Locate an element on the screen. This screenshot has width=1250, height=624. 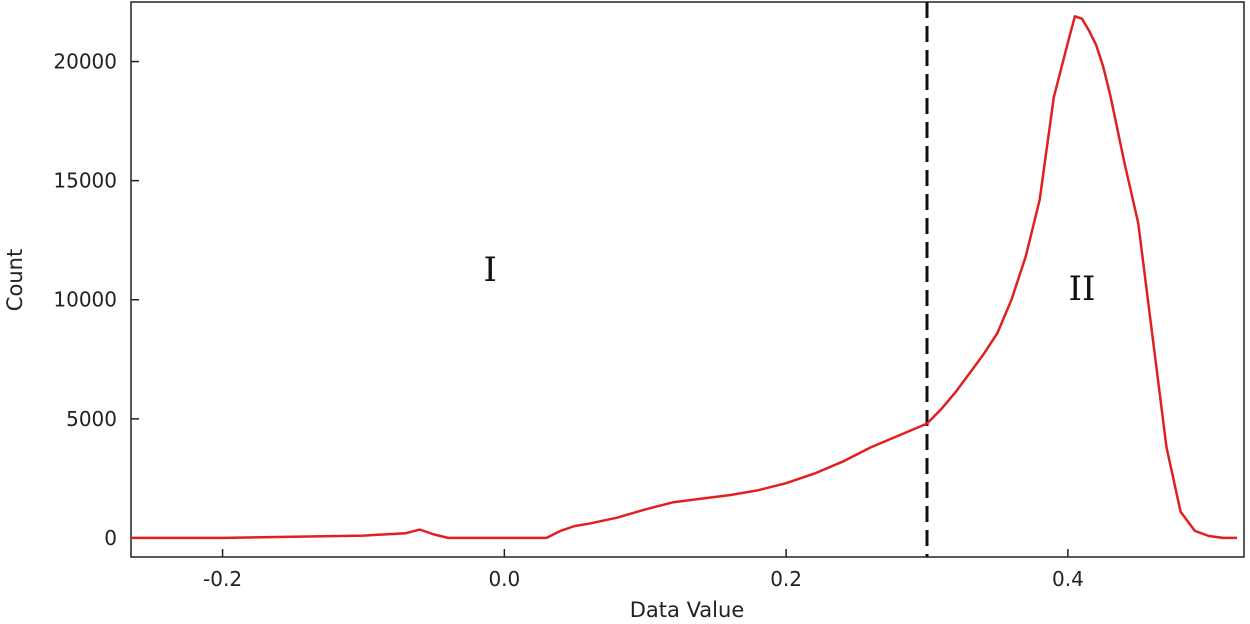
y-axis-title: Count is located at coordinates (15, 280).